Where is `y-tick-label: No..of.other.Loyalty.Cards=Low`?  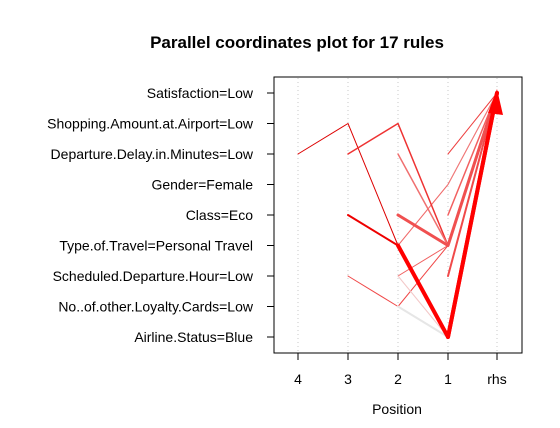
y-tick-label: No..of.other.Loyalty.Cards=Low is located at coordinates (156, 307).